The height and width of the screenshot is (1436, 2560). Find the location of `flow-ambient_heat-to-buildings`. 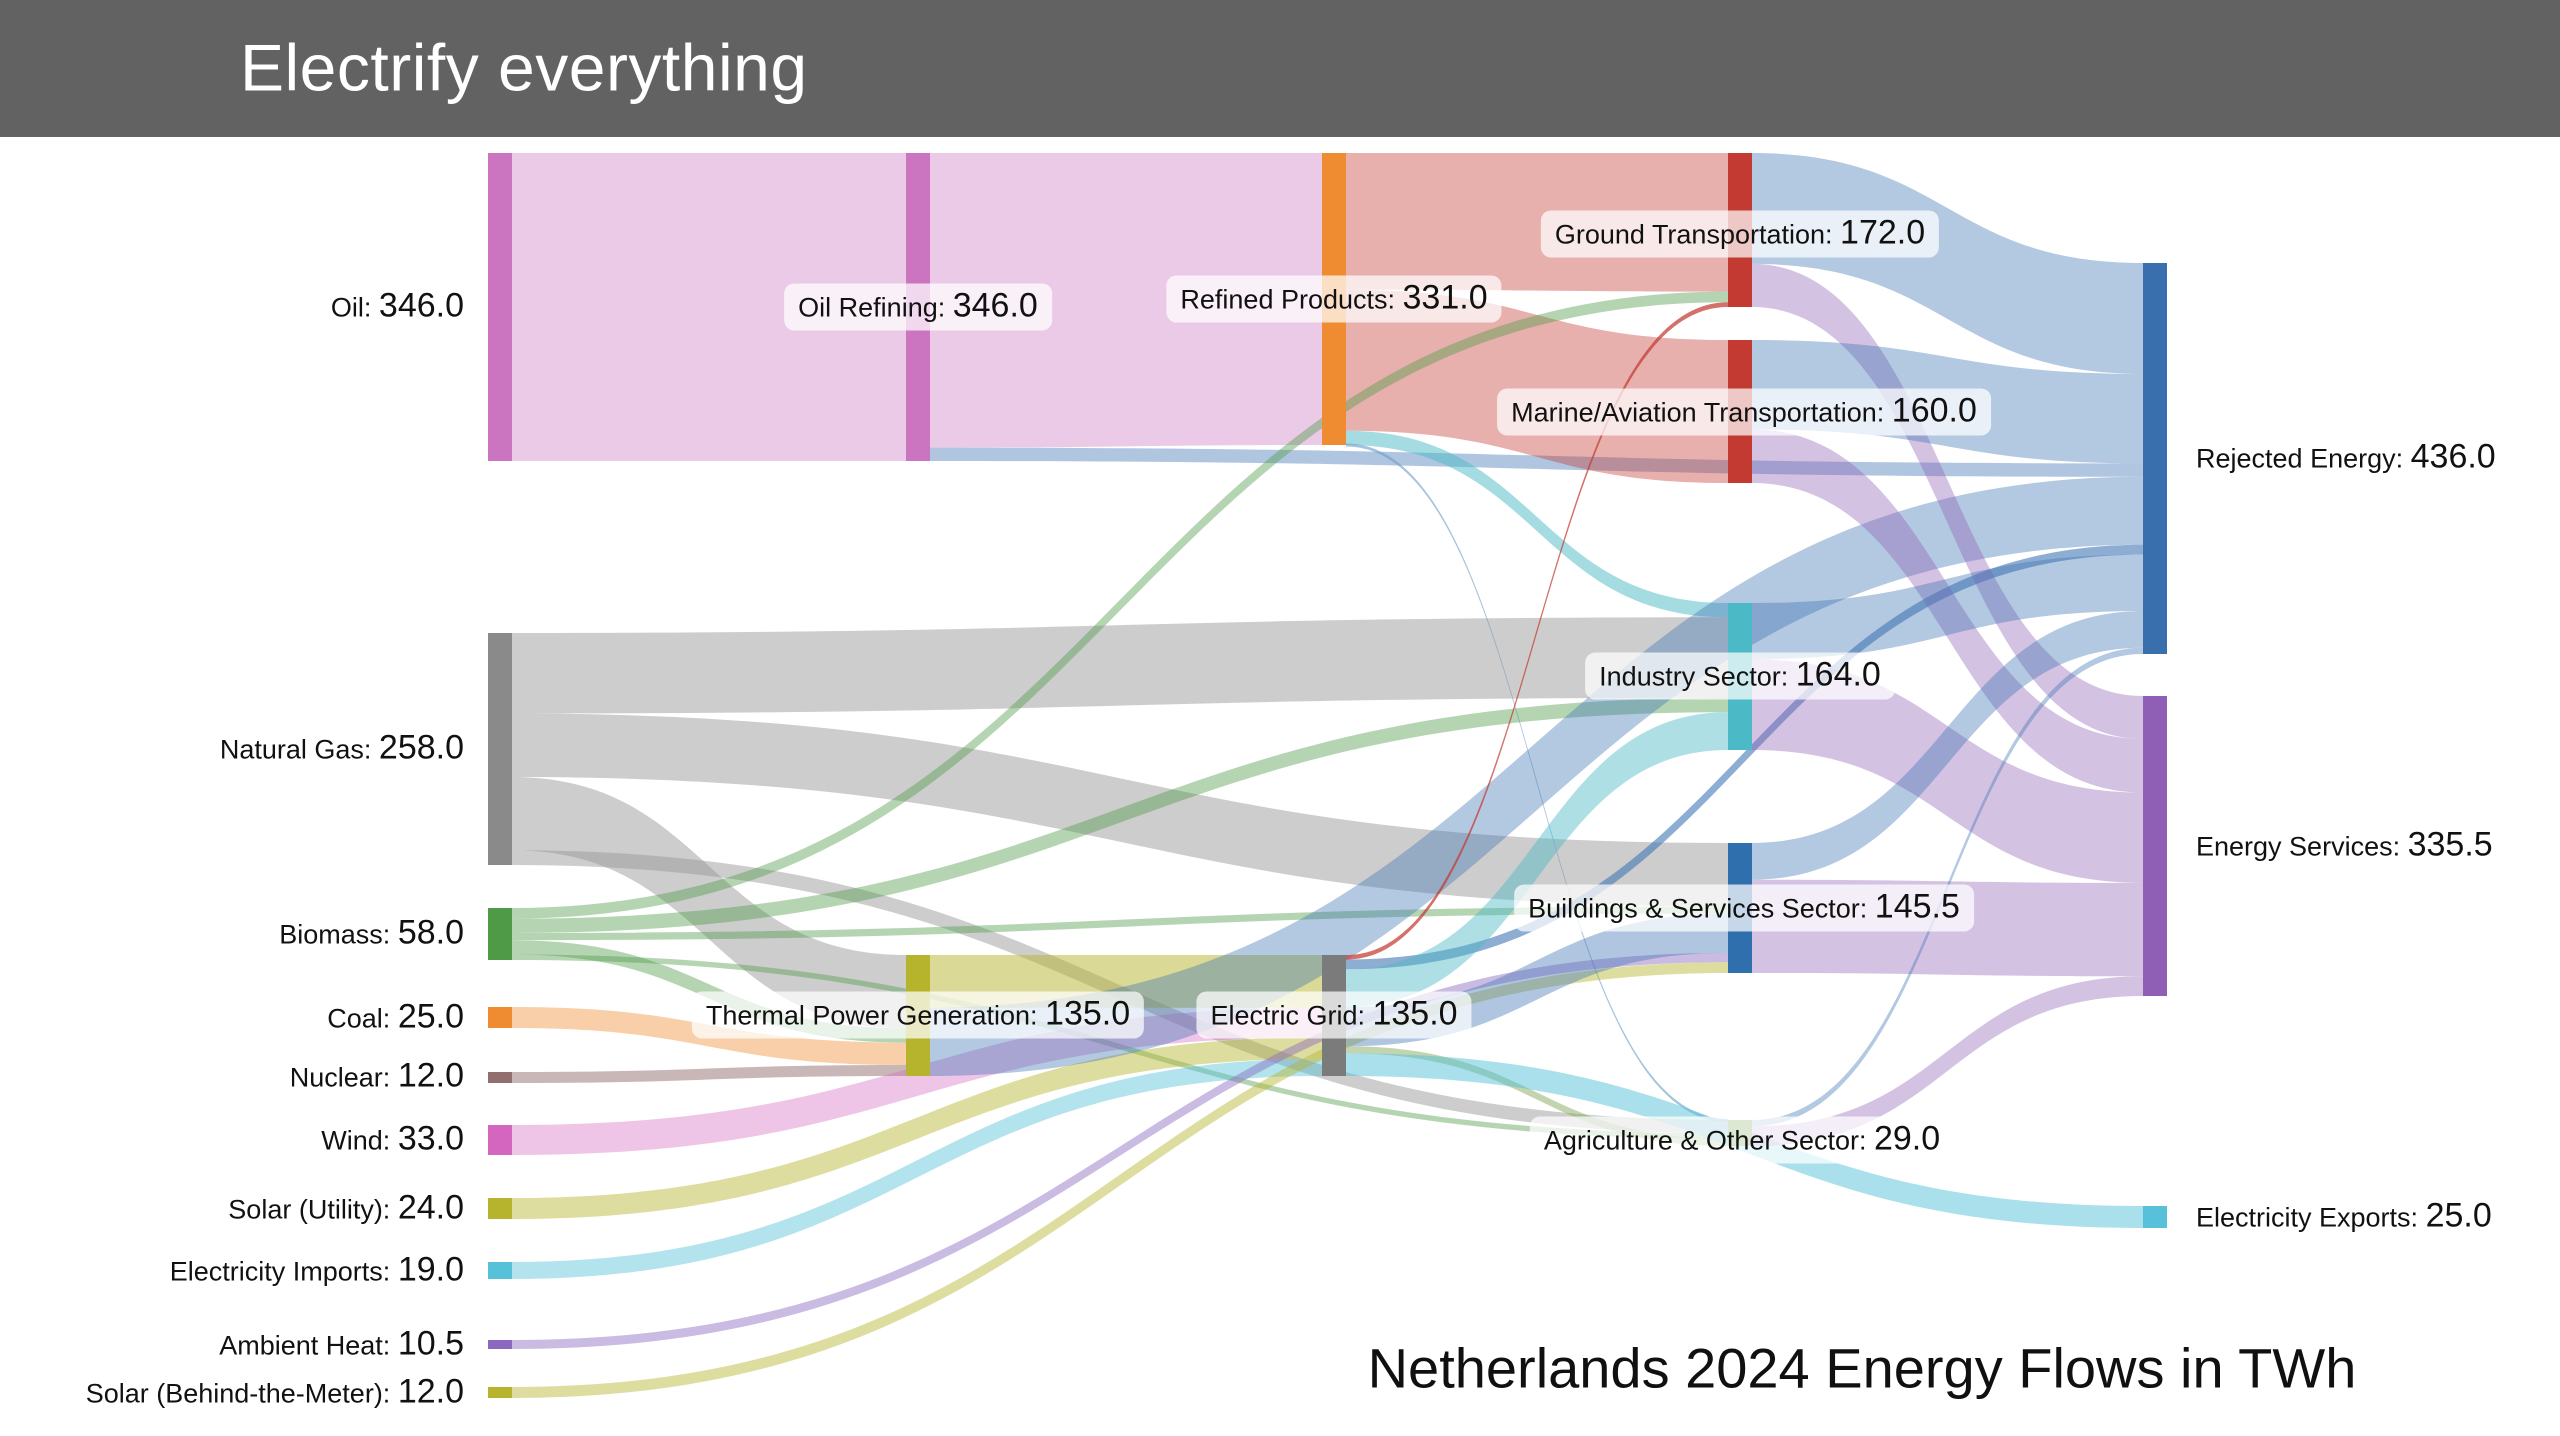

flow-ambient_heat-to-buildings is located at coordinates (1120, 1150).